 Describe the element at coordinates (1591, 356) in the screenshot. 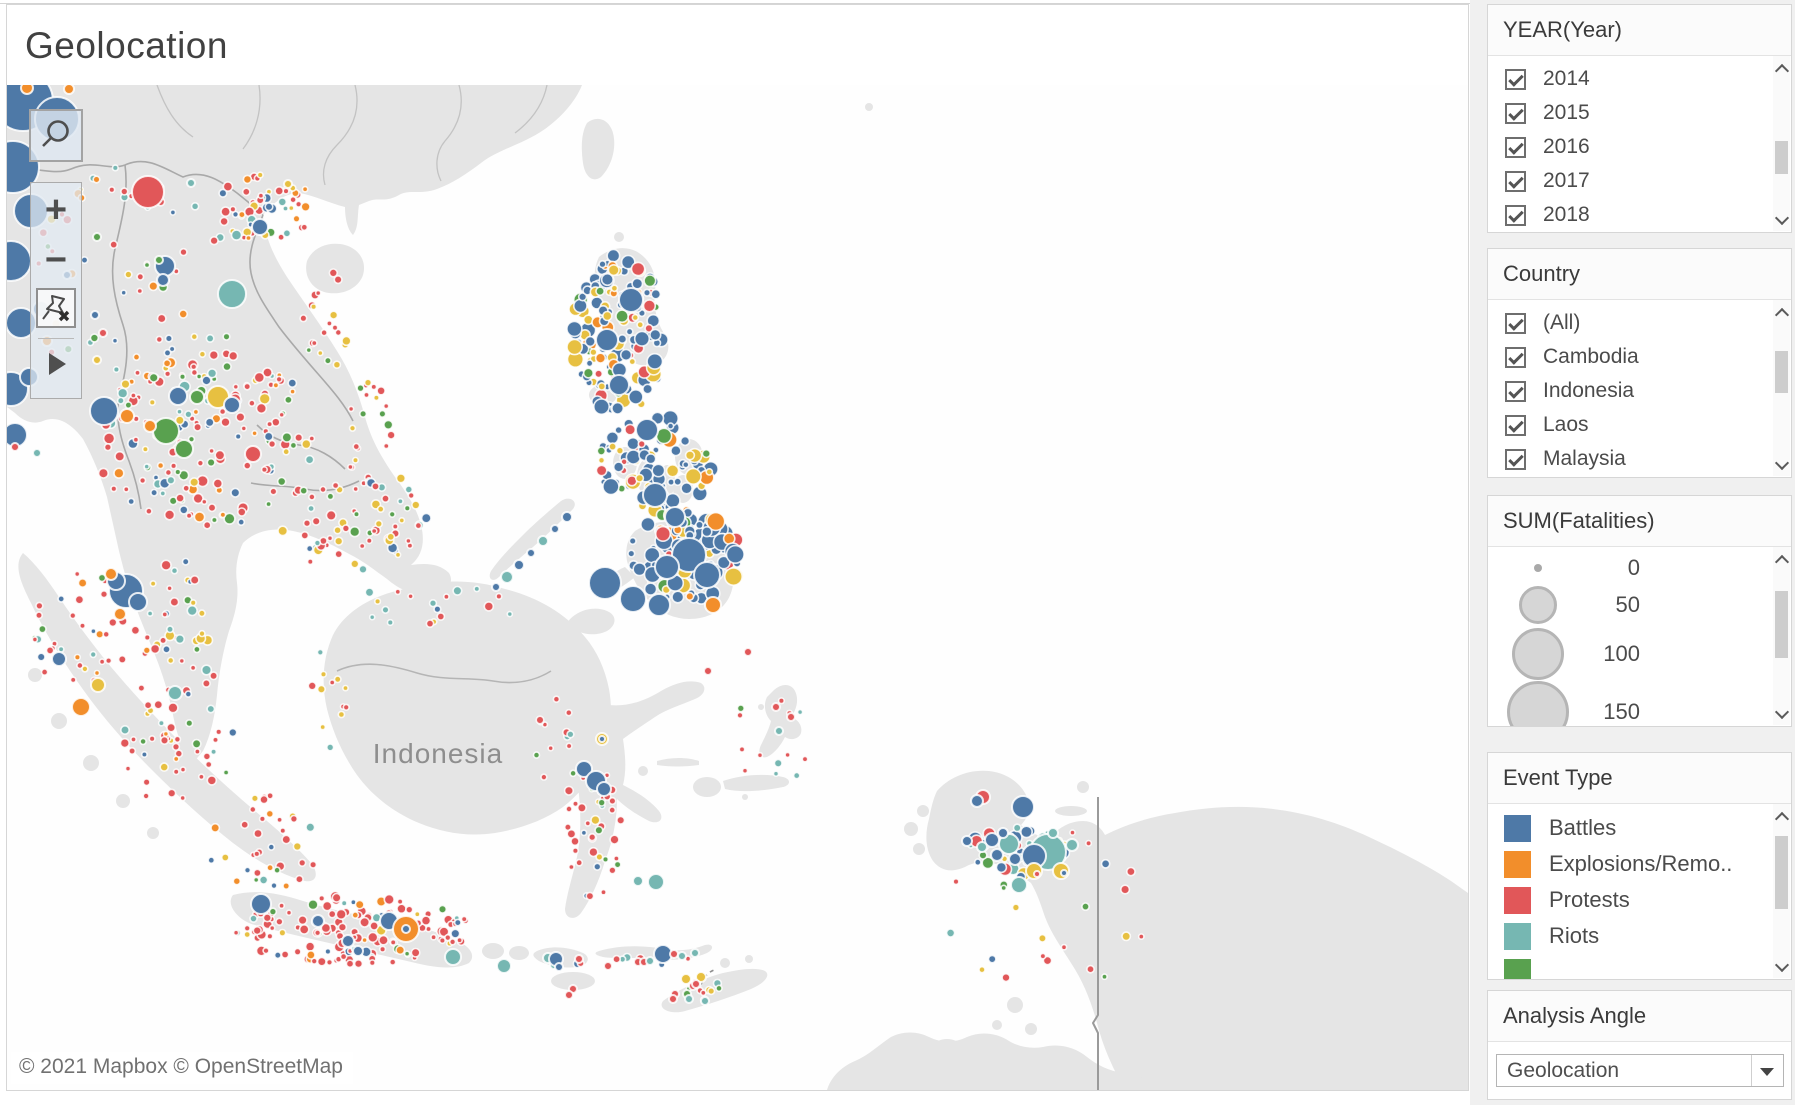

I see `filter-option-label: Cambodia` at that location.